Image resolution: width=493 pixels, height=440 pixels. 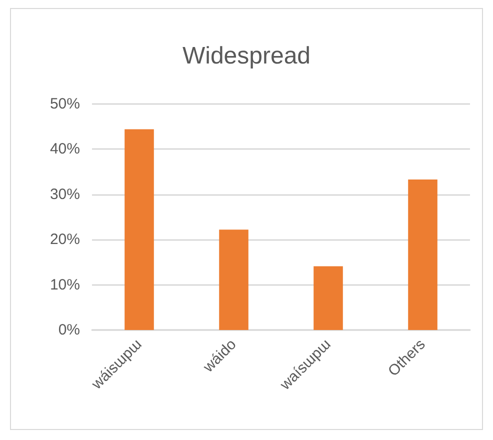 What do you see at coordinates (65, 239) in the screenshot?
I see `y-tick-label: 20%` at bounding box center [65, 239].